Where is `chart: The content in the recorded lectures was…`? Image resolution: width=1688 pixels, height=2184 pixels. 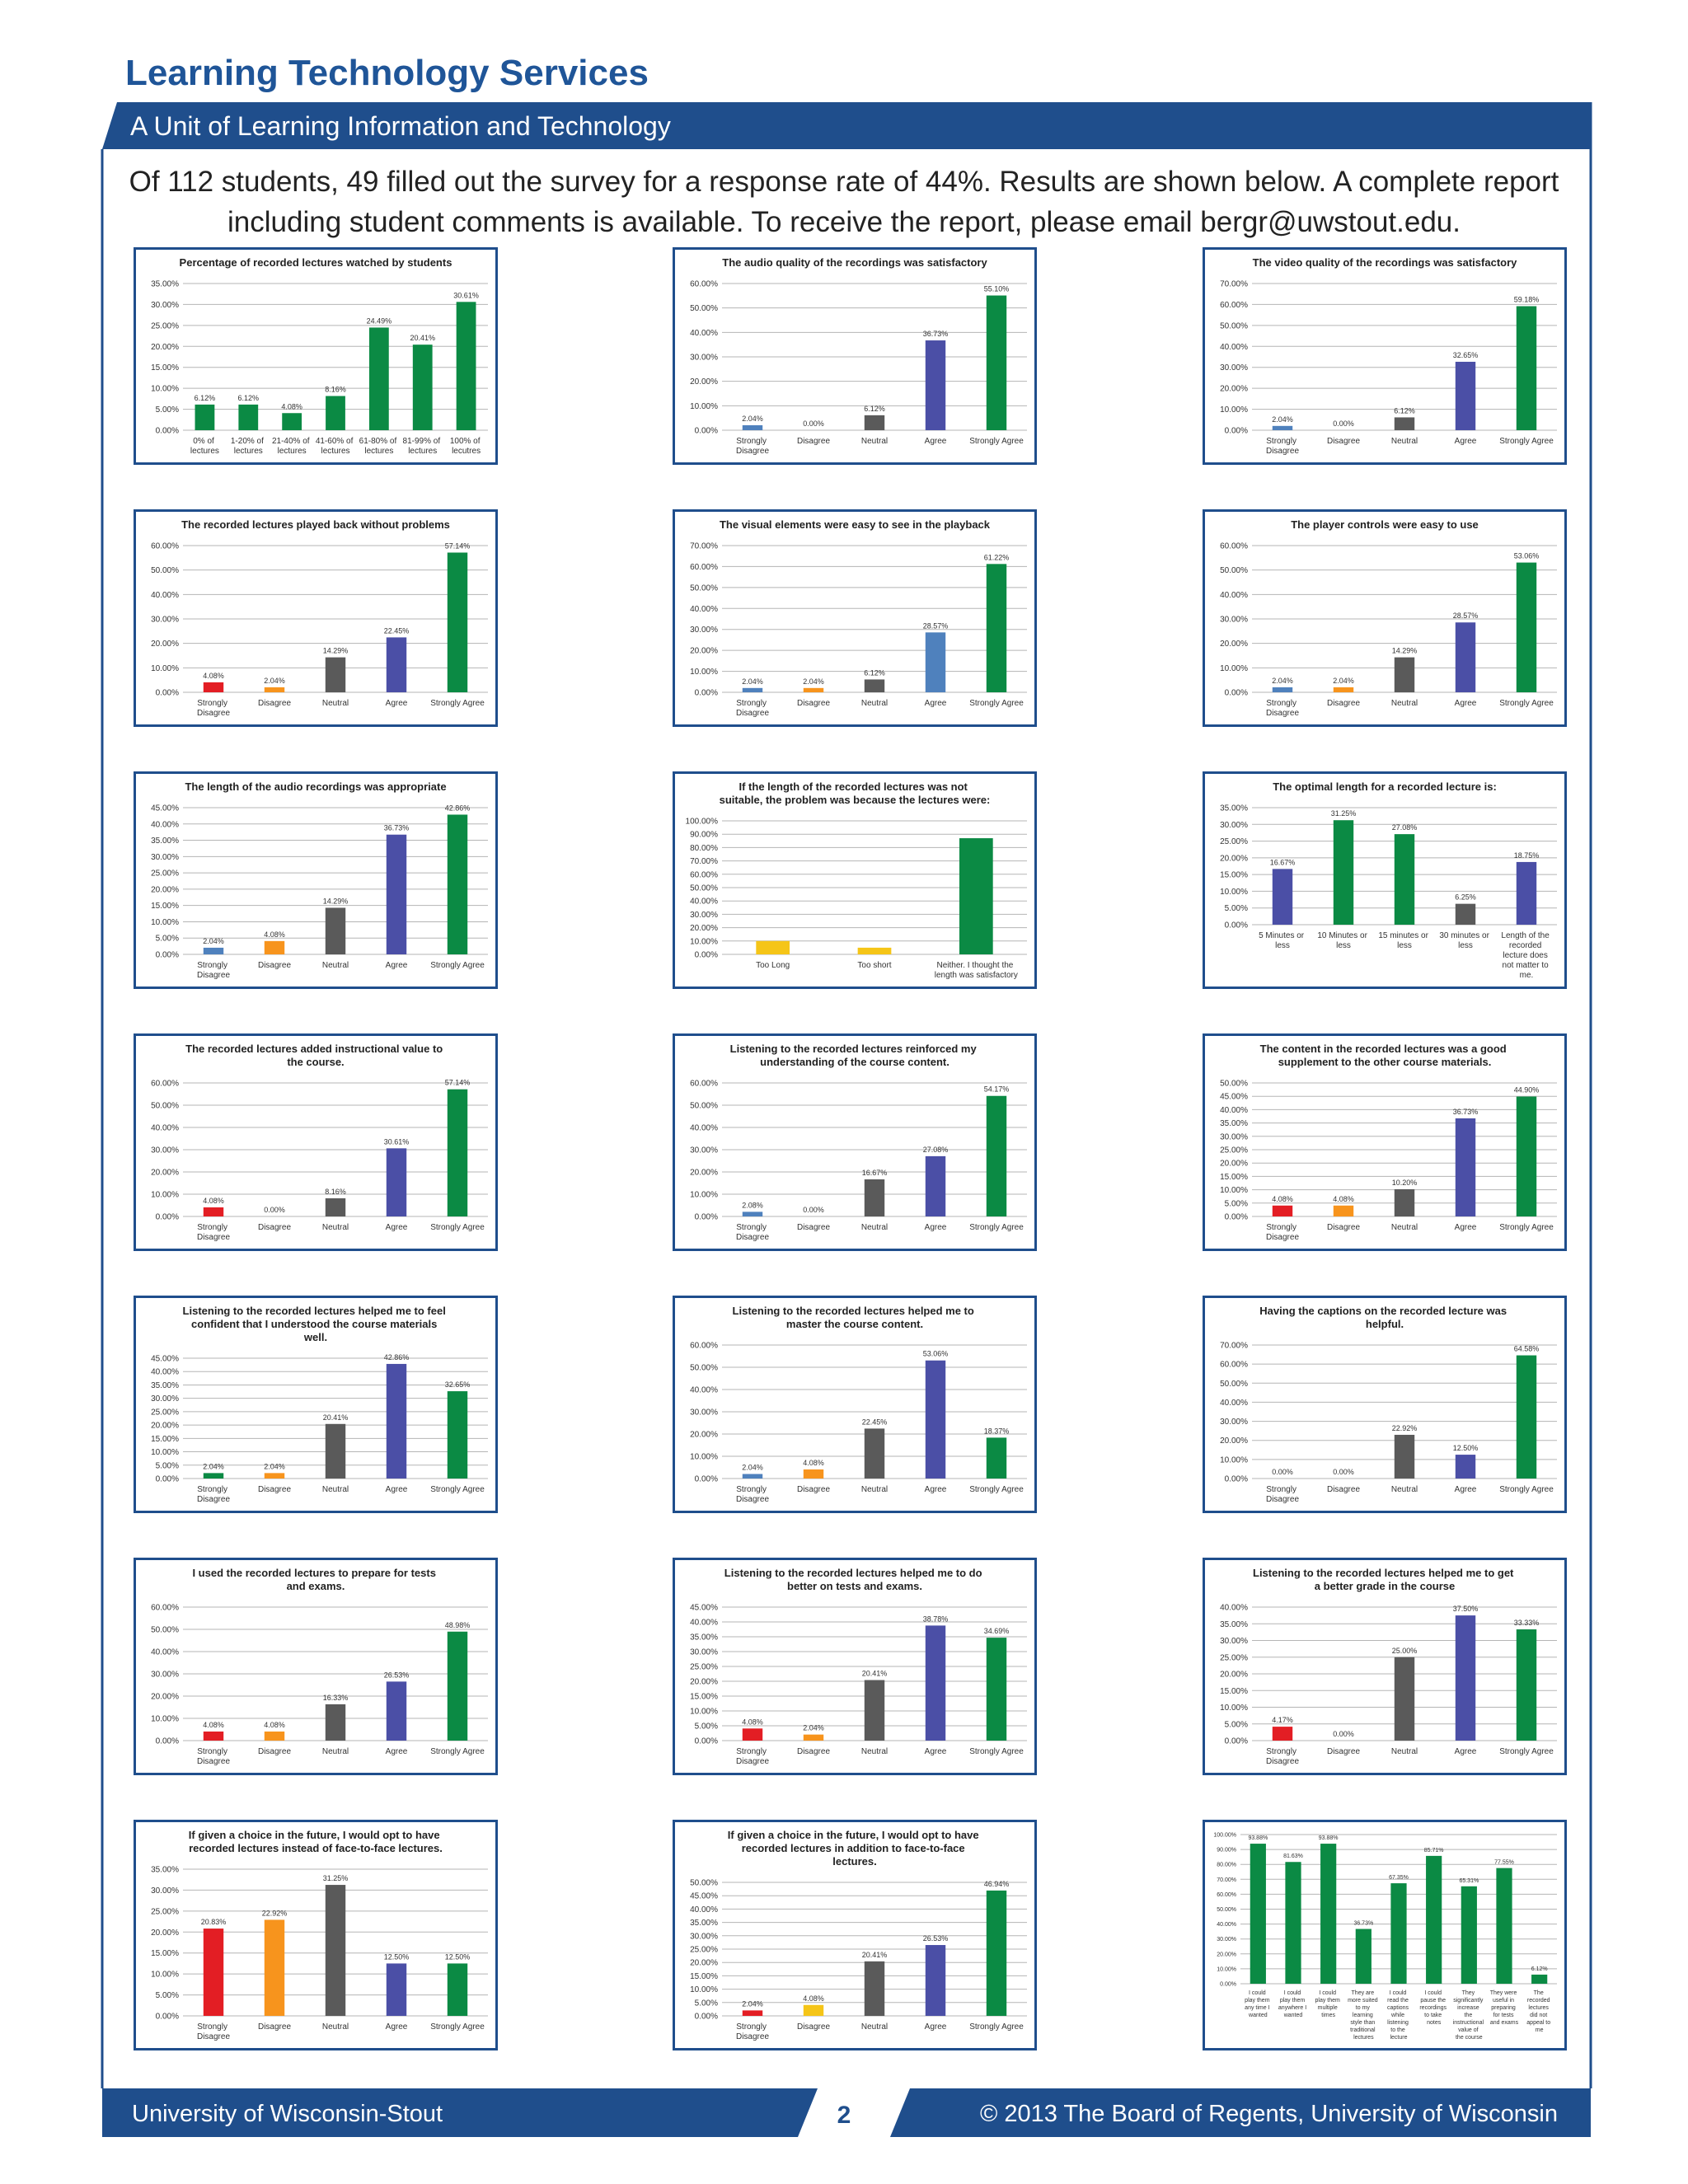
chart: The content in the recorded lectures was… is located at coordinates (1385, 1142).